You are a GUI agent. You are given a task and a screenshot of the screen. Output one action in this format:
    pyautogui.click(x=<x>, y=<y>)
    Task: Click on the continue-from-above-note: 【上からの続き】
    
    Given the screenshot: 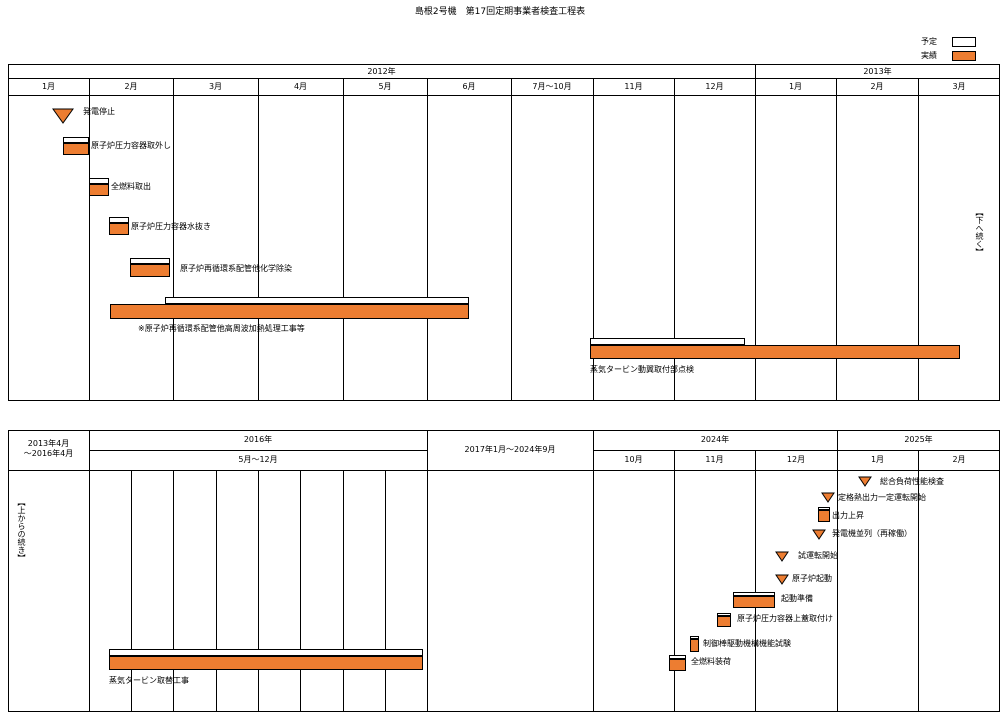 What is the action you would take?
    pyautogui.click(x=21, y=530)
    